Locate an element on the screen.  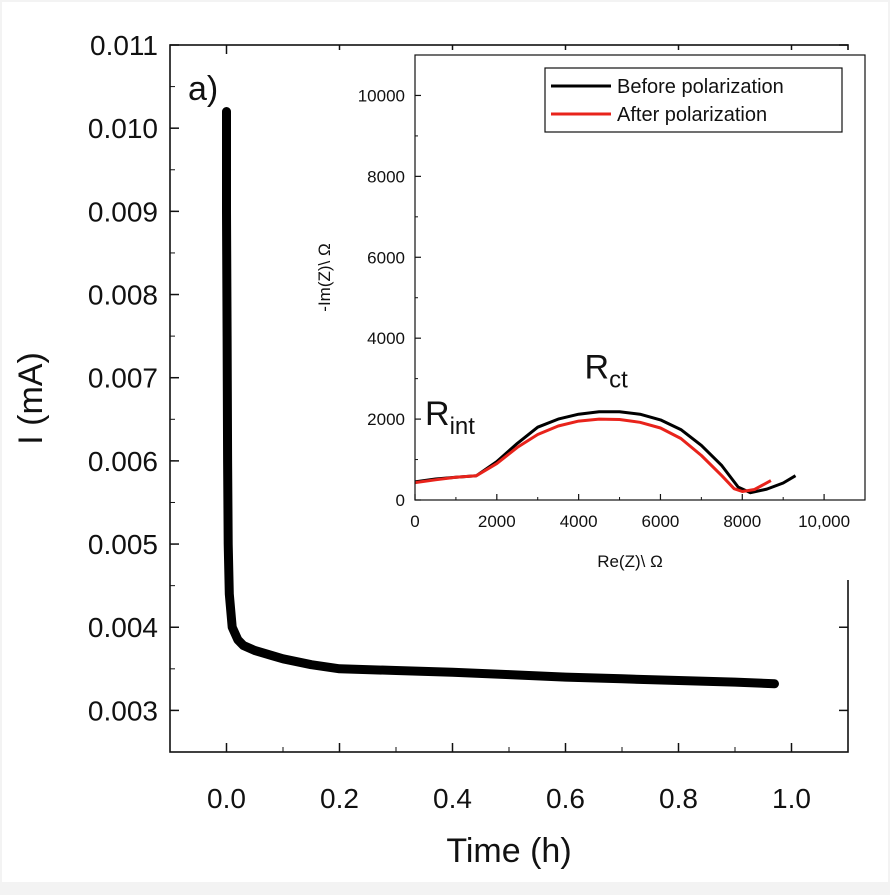
main-y-axis-label: I (mA) is located at coordinates (31, 398).